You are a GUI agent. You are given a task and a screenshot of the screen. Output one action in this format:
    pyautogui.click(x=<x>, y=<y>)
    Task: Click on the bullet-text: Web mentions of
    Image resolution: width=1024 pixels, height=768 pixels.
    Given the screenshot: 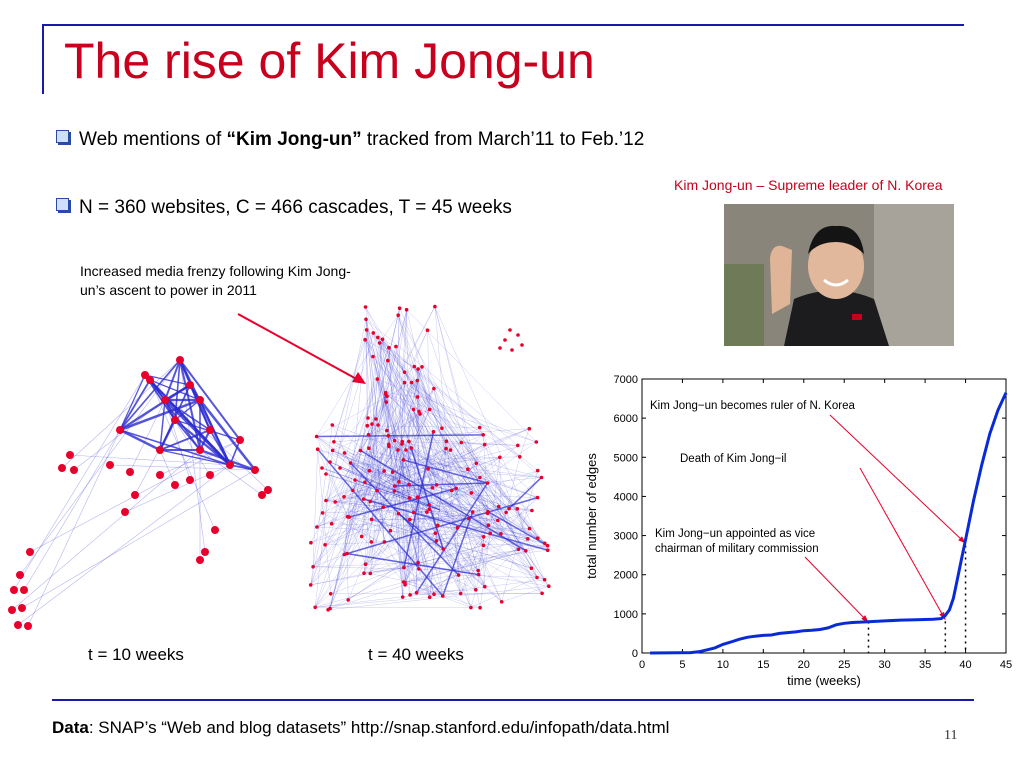 What is the action you would take?
    pyautogui.click(x=153, y=139)
    